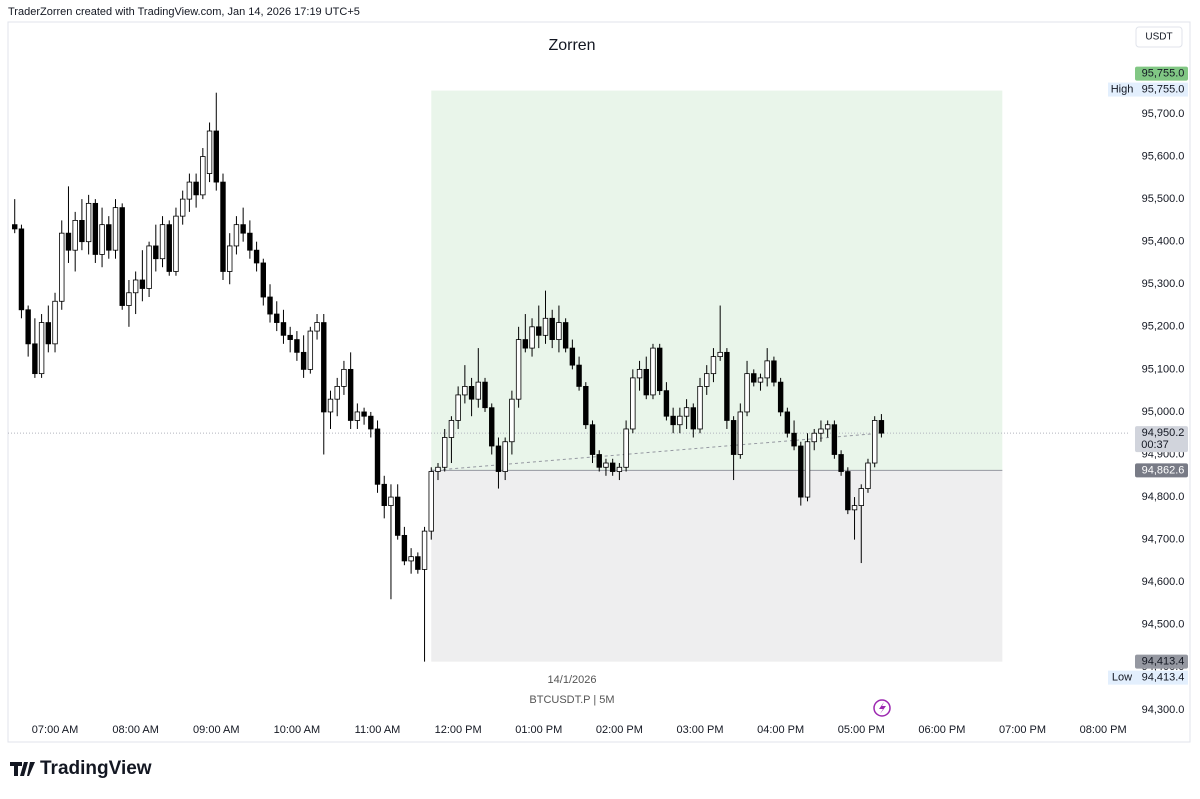 Image resolution: width=1200 pixels, height=799 pixels. Describe the element at coordinates (717, 566) in the screenshot. I see `stop-zone` at that location.